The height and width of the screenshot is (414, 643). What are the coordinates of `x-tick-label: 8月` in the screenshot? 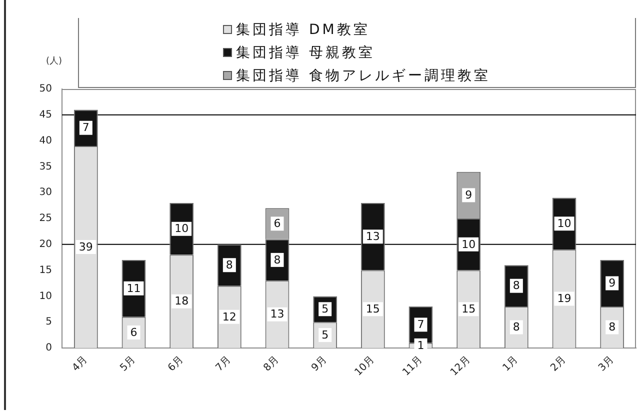 It's located at (272, 364).